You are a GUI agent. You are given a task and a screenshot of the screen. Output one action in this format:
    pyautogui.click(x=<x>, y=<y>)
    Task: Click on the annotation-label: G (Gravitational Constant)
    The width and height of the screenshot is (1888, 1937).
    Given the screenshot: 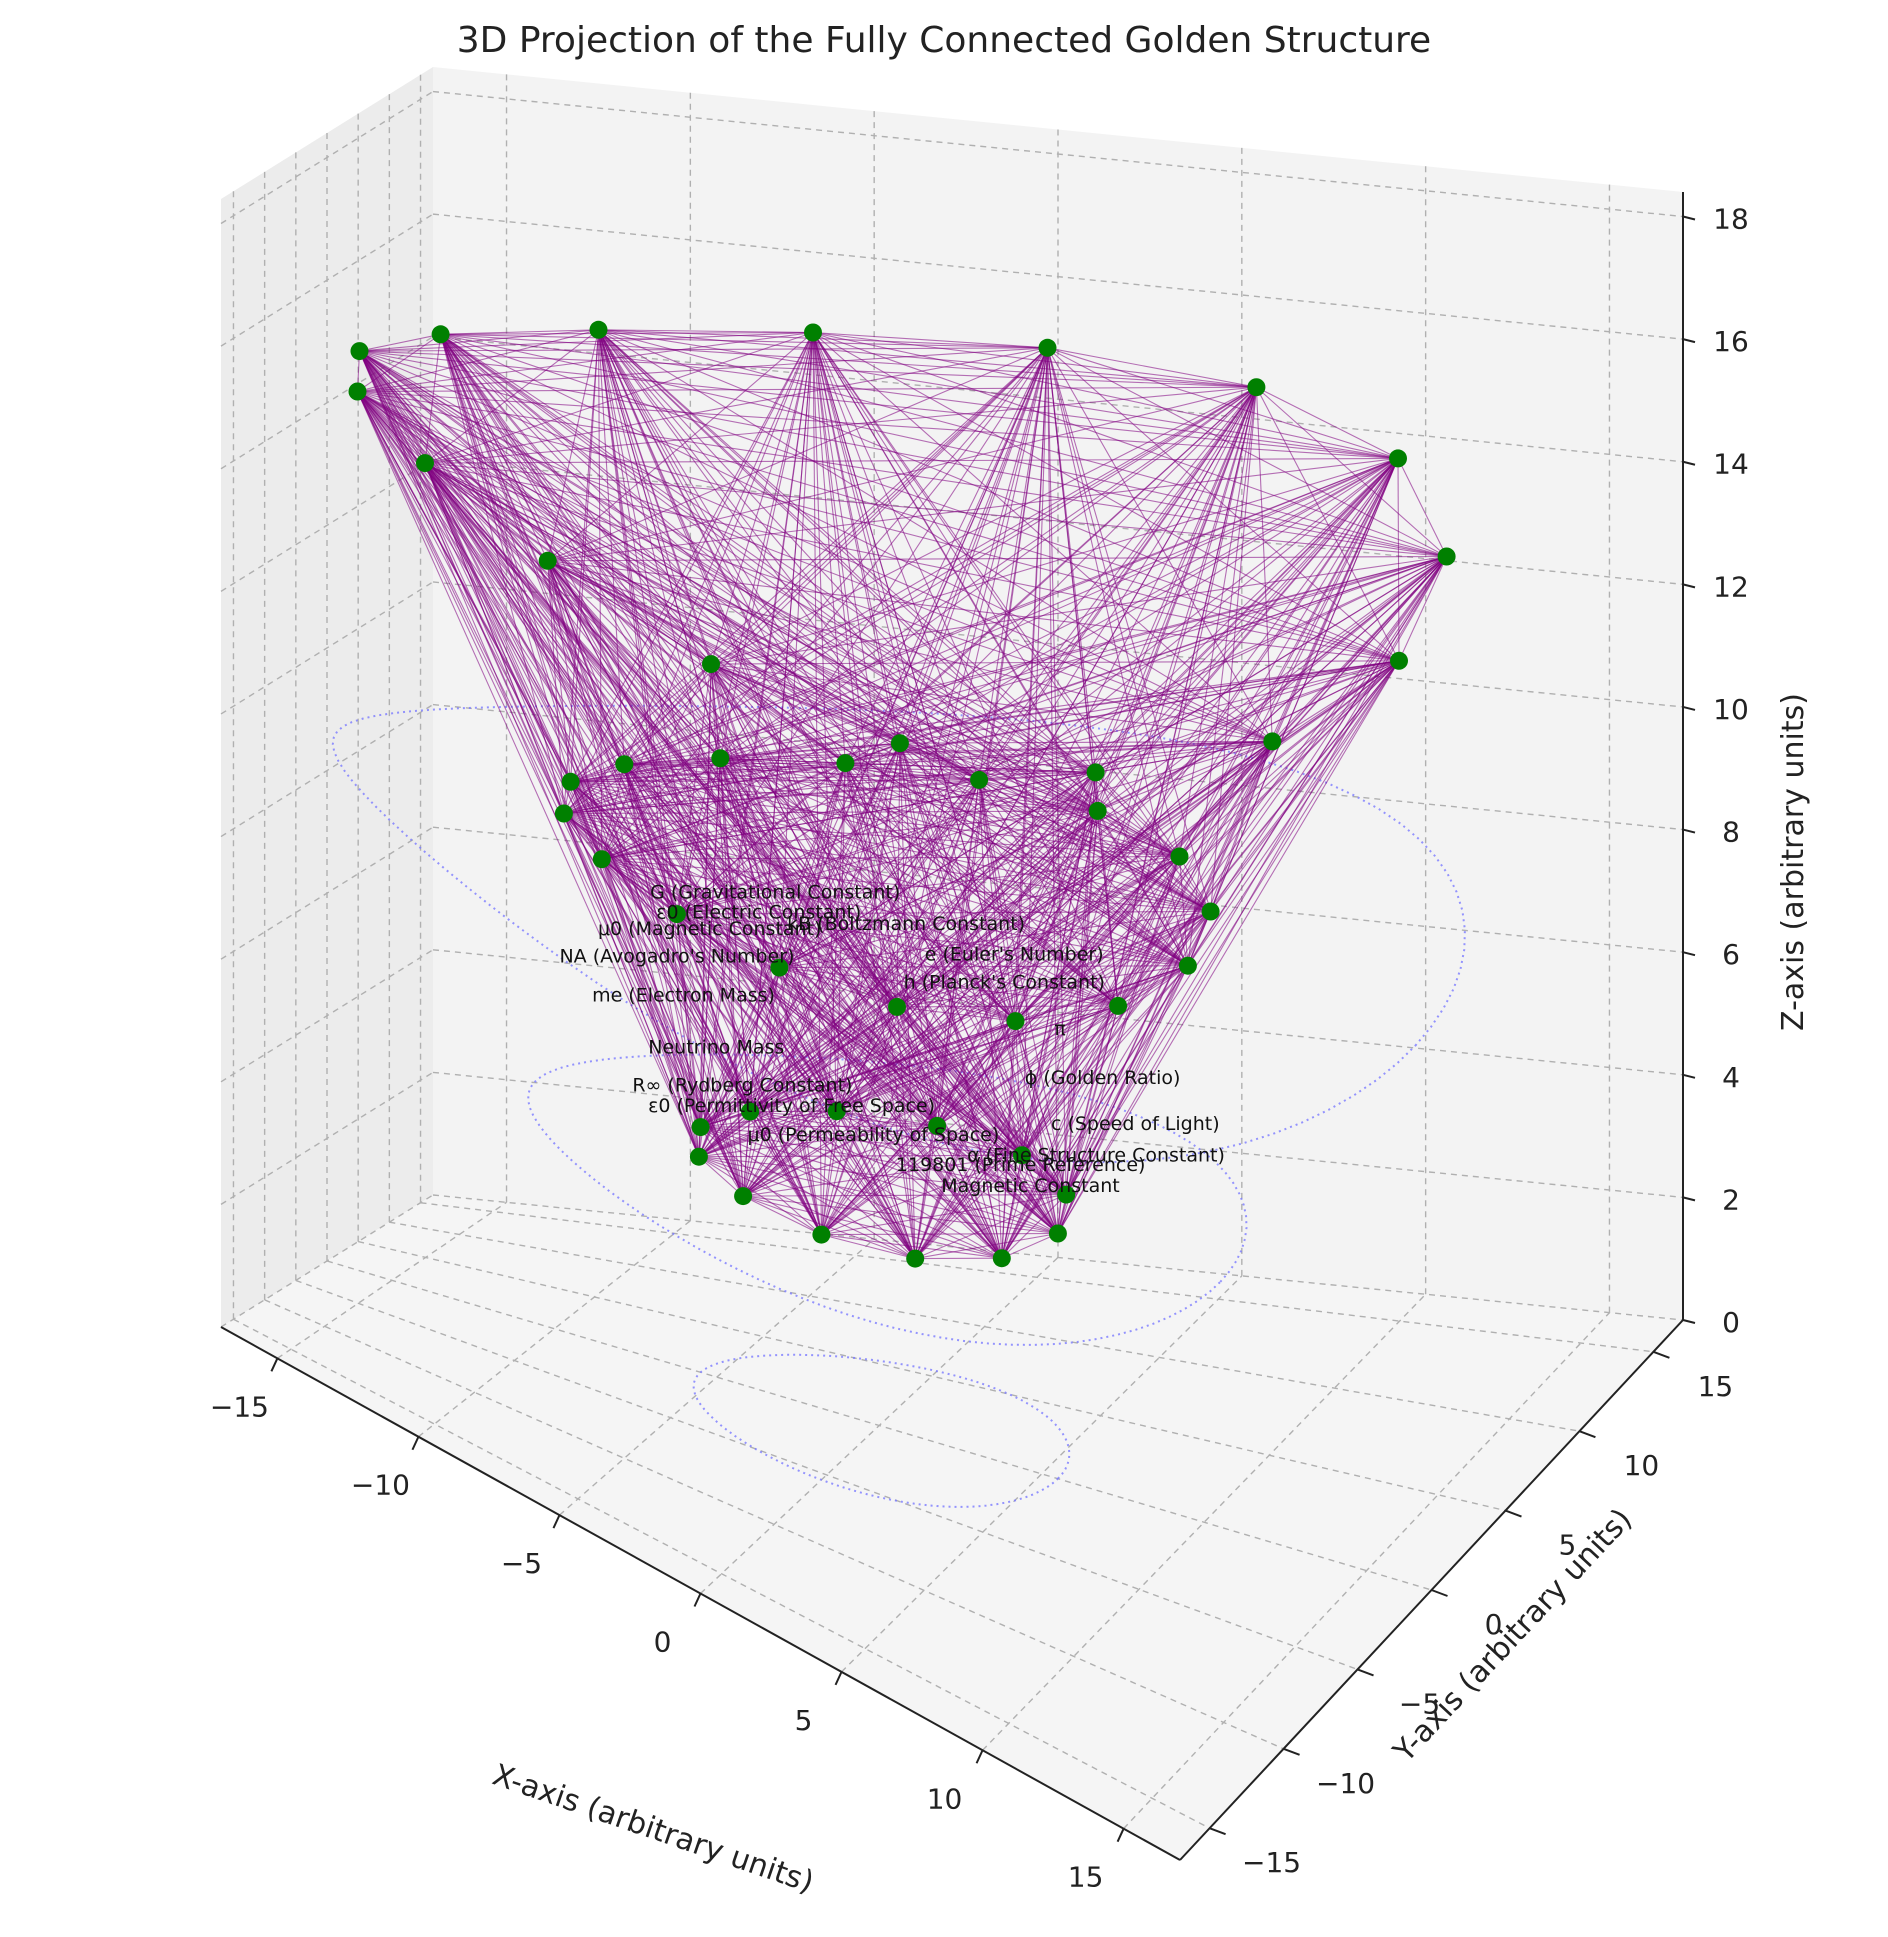 What is the action you would take?
    pyautogui.click(x=775, y=893)
    